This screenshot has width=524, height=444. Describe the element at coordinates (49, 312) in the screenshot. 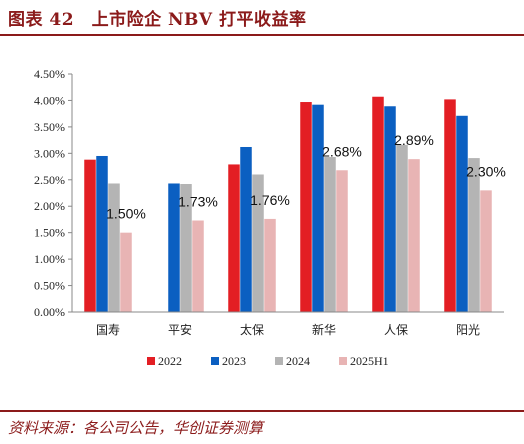

I see `y-tick-label: 0.00%` at that location.